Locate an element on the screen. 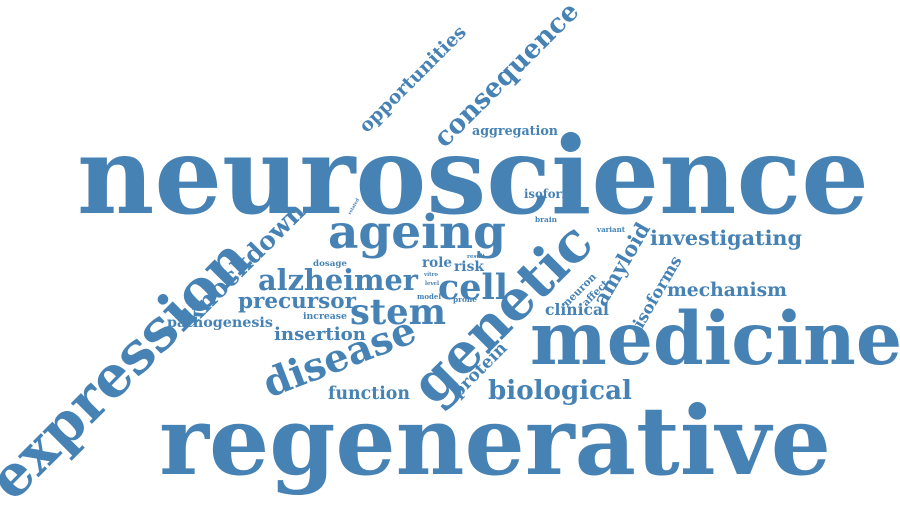 This screenshot has height=519, width=900. word-aggregation: aggregation is located at coordinates (515, 130).